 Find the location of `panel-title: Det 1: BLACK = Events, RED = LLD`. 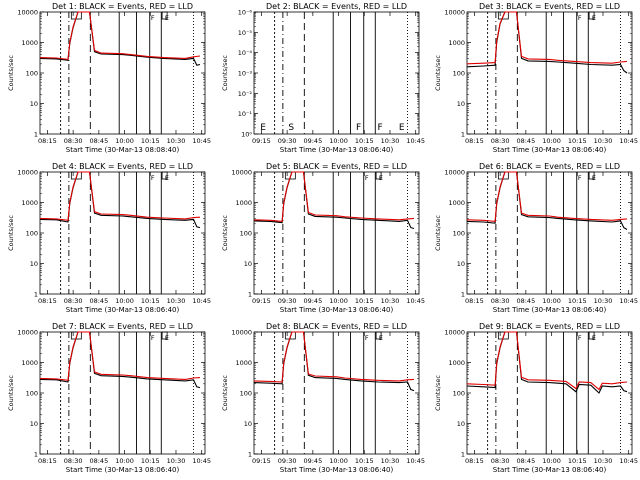

panel-title: Det 1: BLACK = Events, RED = LLD is located at coordinates (122, 6).